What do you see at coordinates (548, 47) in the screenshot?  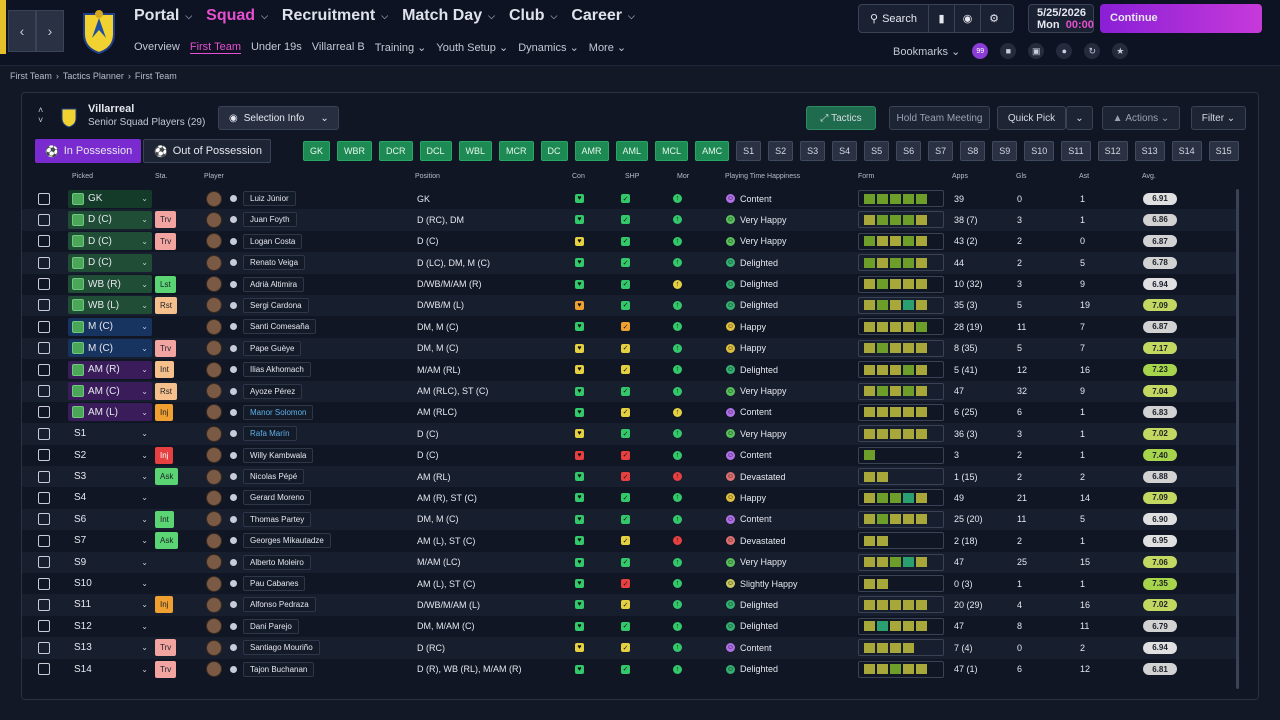 I see `subnav-dynamics: Dynamics ⌄` at bounding box center [548, 47].